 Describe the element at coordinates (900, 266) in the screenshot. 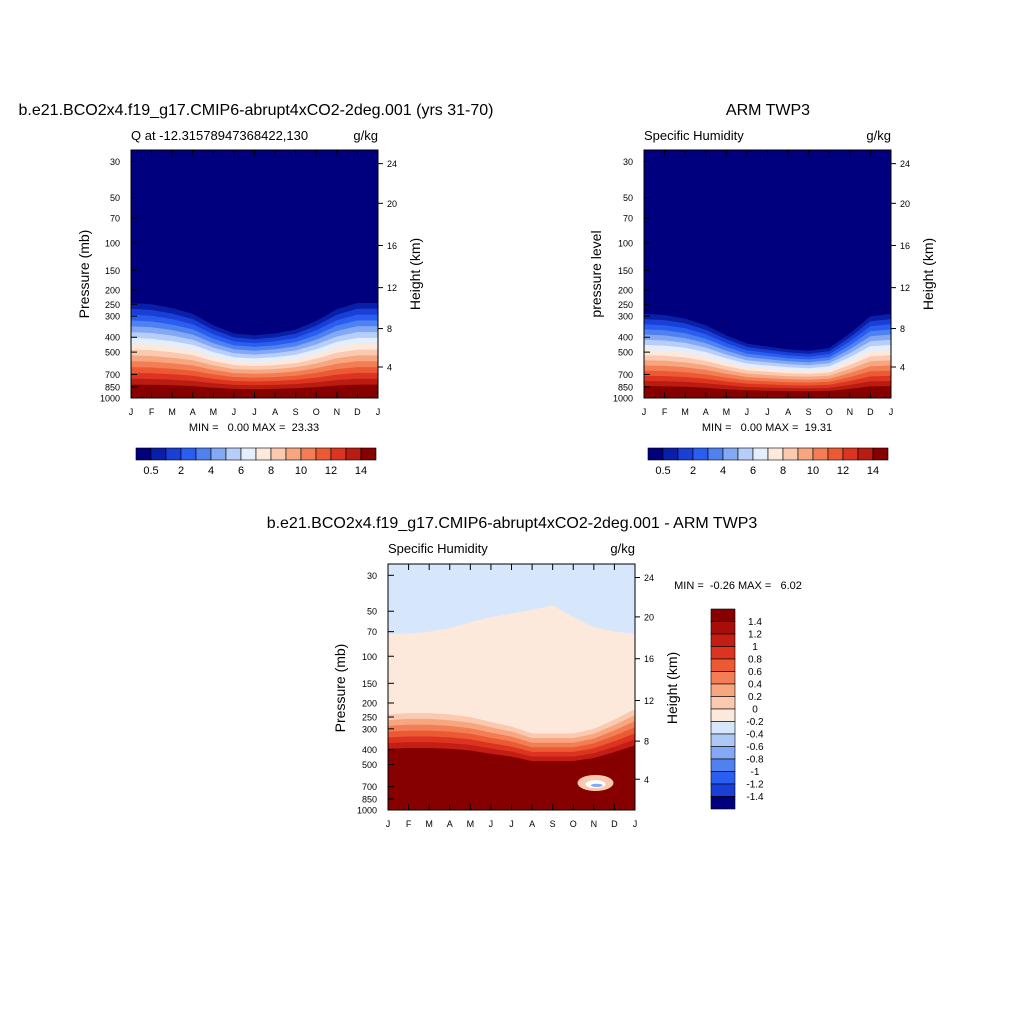

I see `height-axis: 24 20 16 12 8 4` at that location.